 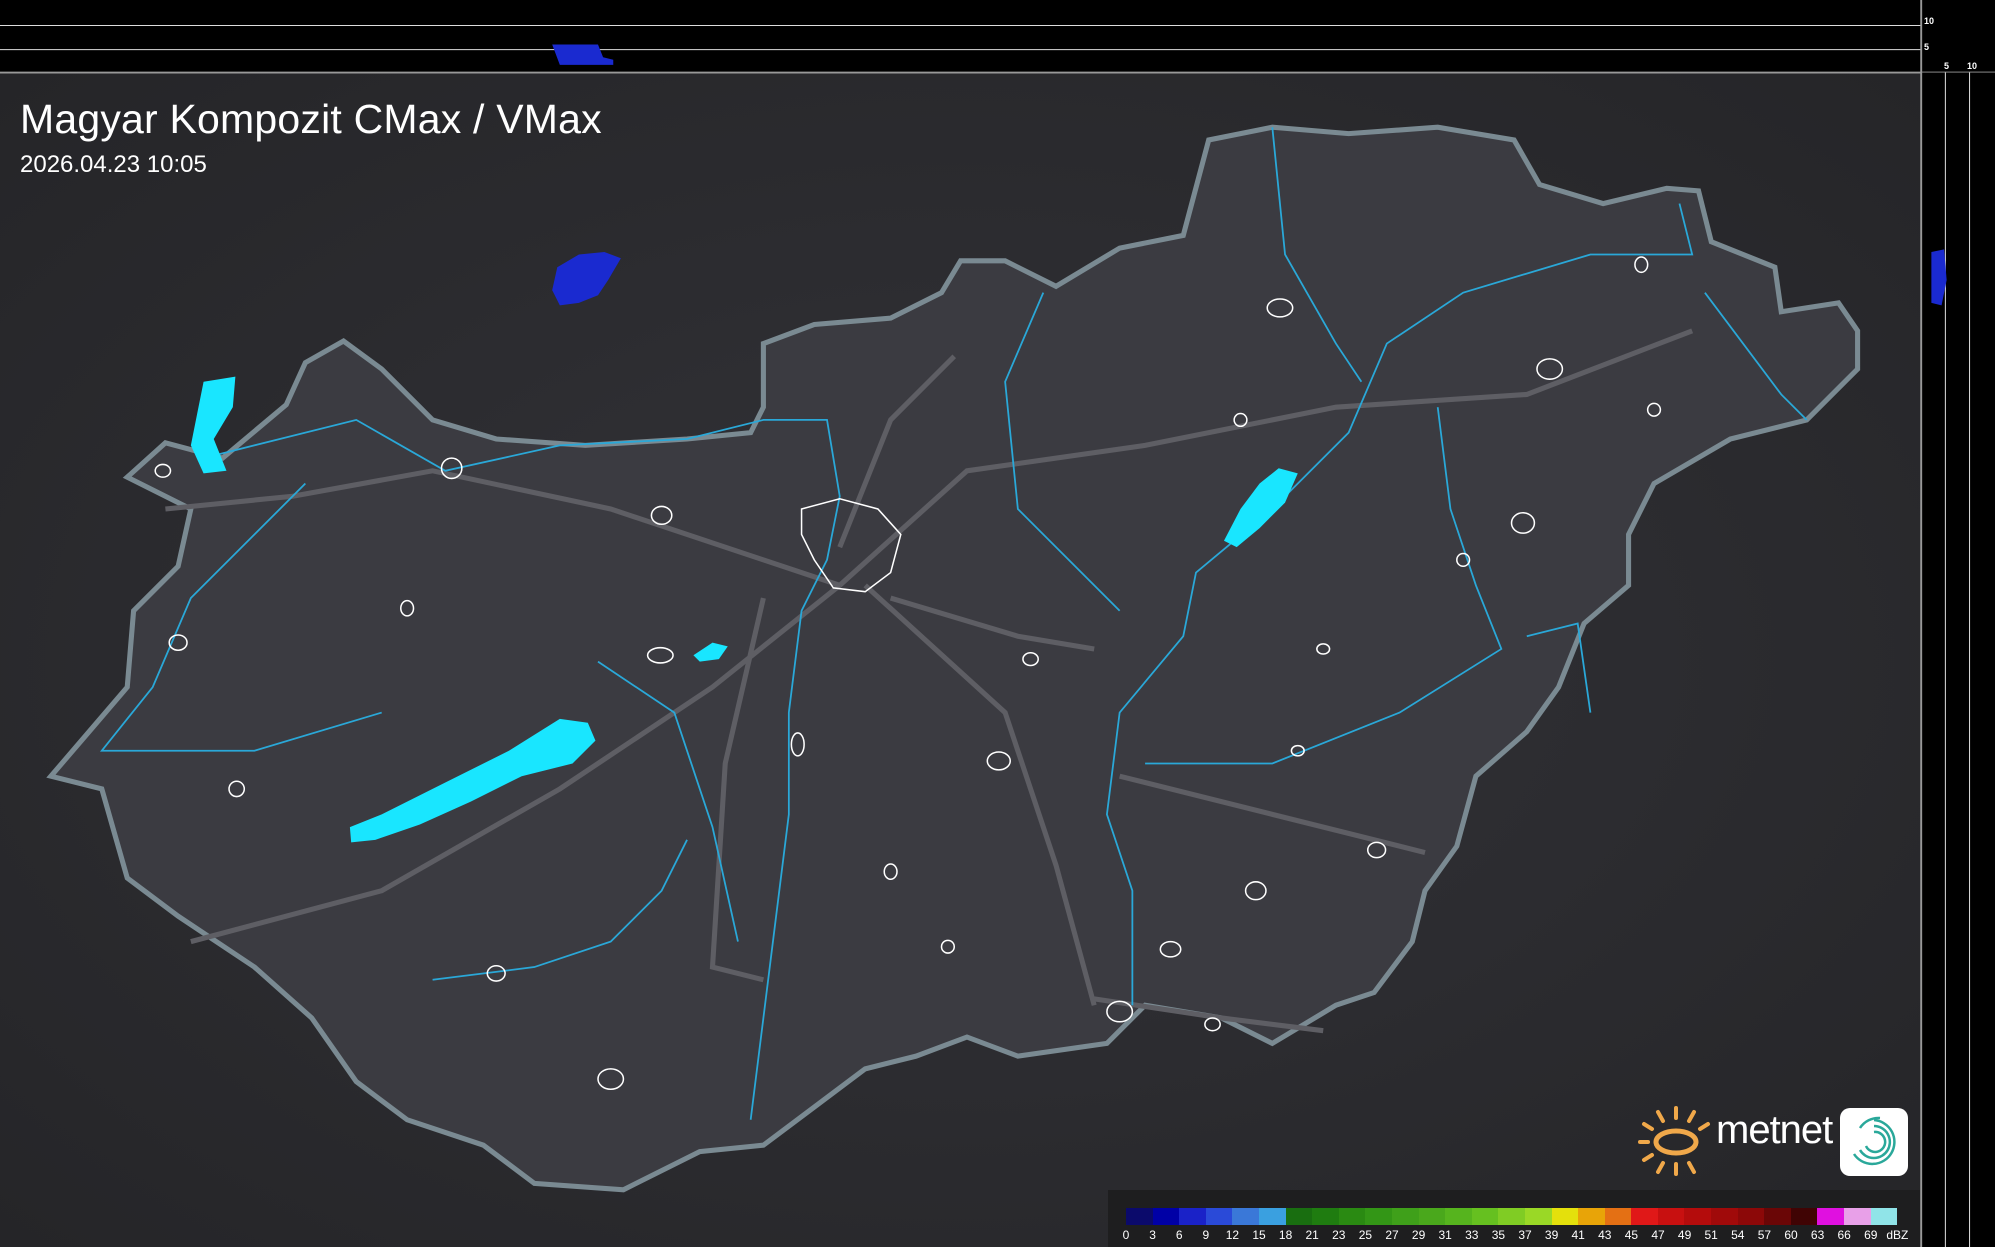 I want to click on legend-label: 57, so click(x=1764, y=1235).